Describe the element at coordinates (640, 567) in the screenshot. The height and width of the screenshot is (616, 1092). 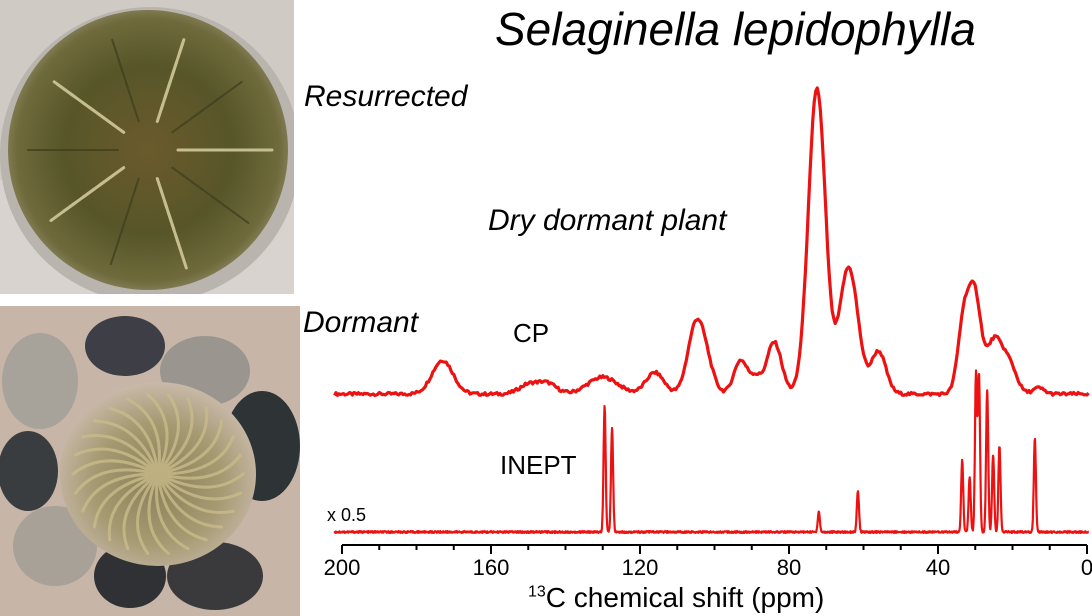
I see `x-tick-label: 120` at that location.